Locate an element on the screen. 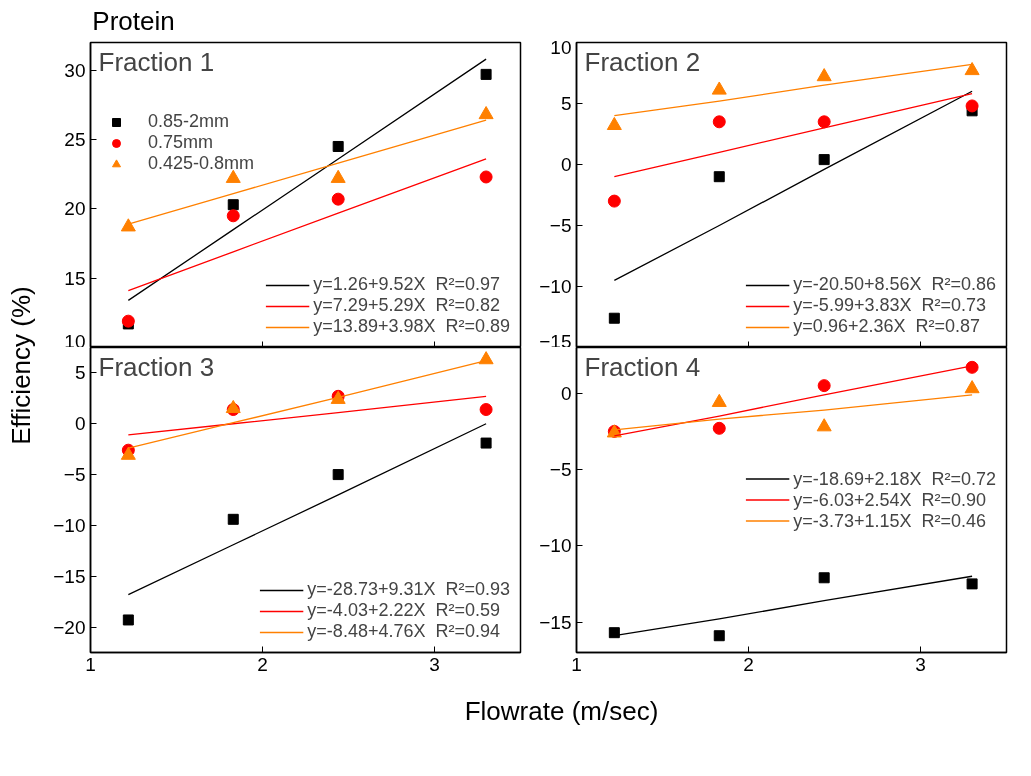  legend-label: 0.85-2mm is located at coordinates (189, 121).